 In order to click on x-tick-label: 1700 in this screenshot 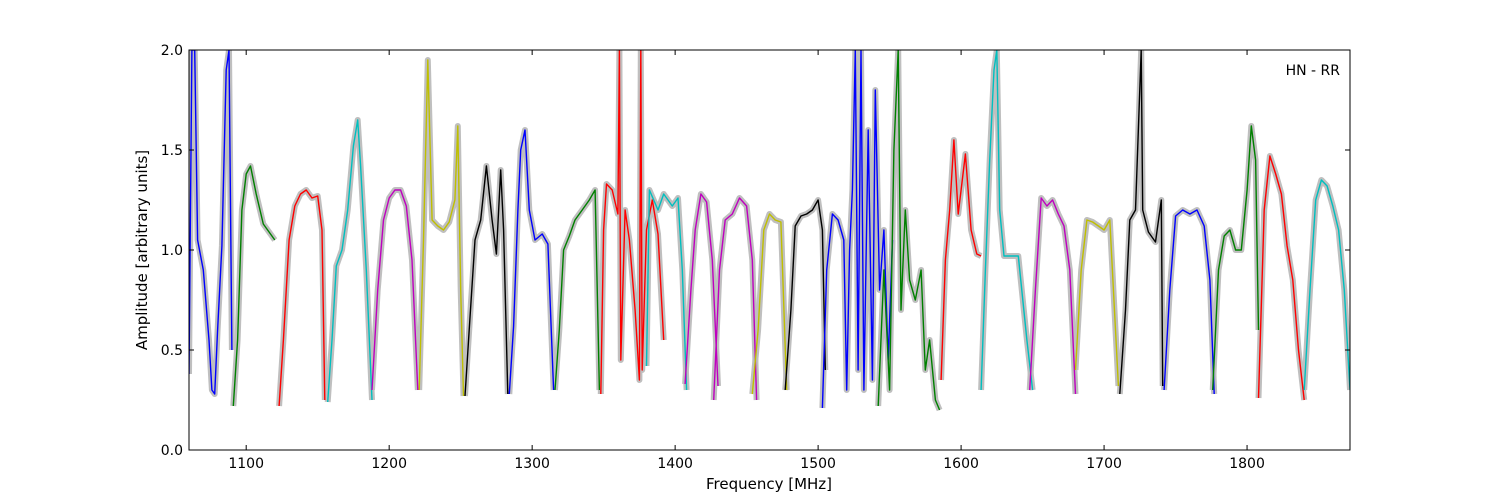, I will do `click(1104, 464)`.